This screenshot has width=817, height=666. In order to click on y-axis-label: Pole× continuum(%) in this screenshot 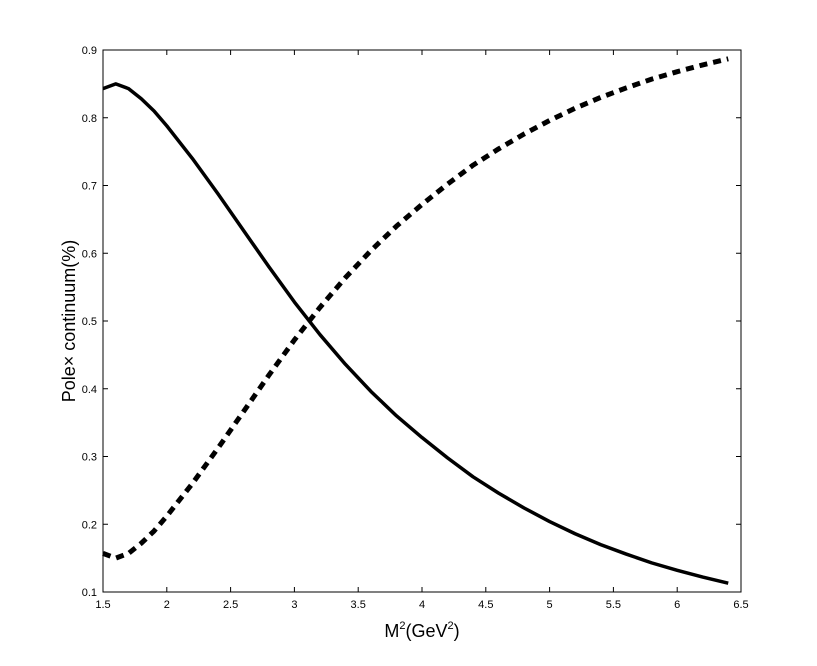, I will do `click(69, 321)`.